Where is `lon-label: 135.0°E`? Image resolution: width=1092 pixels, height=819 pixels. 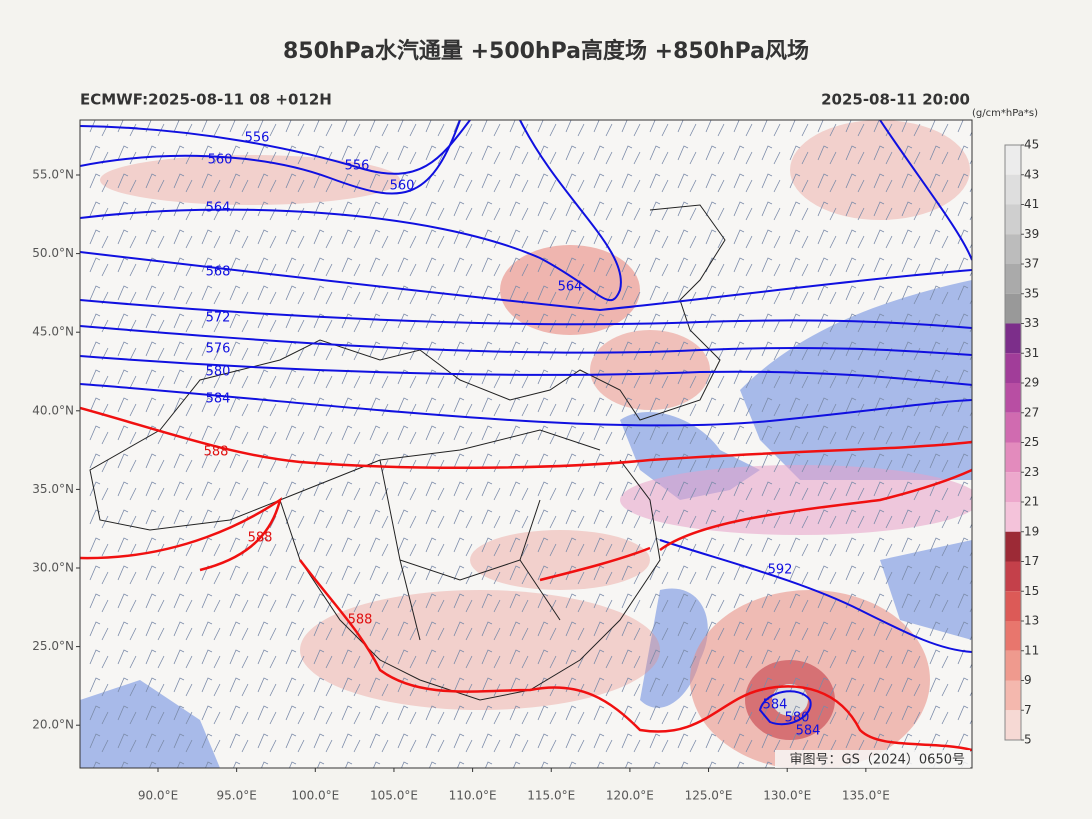 lon-label: 135.0°E is located at coordinates (866, 796).